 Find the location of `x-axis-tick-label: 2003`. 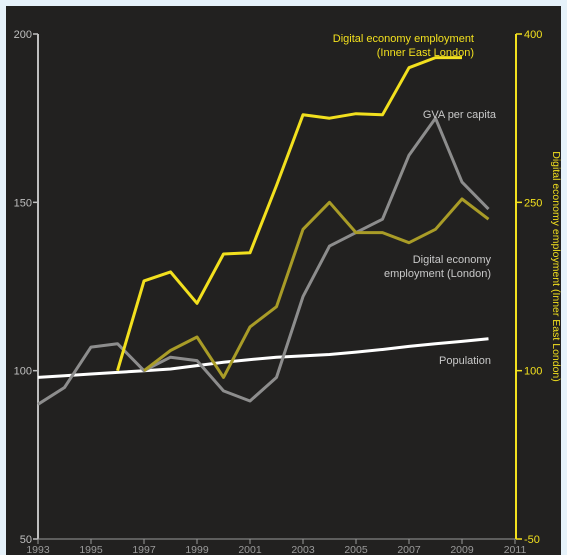

x-axis-tick-label: 2003 is located at coordinates (303, 549).